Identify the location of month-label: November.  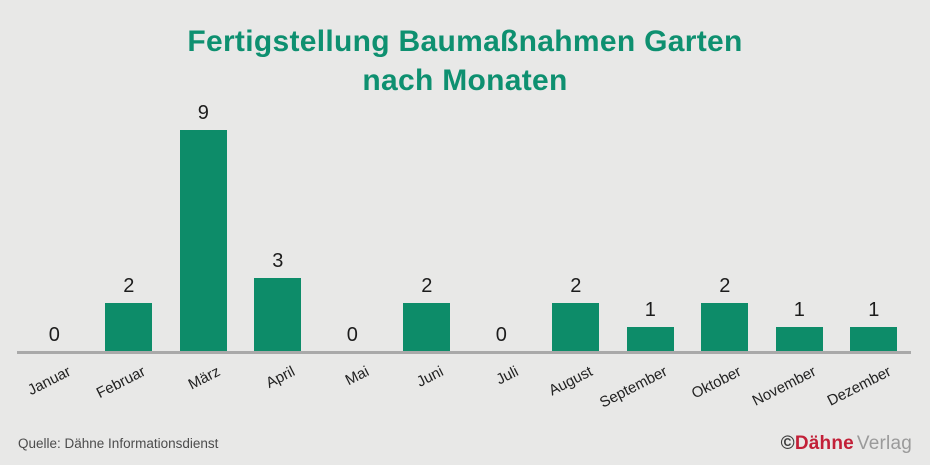
(784, 386).